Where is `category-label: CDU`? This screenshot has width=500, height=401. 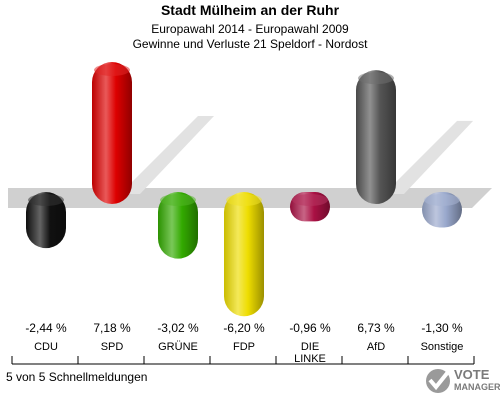
category-label: CDU is located at coordinates (46, 347).